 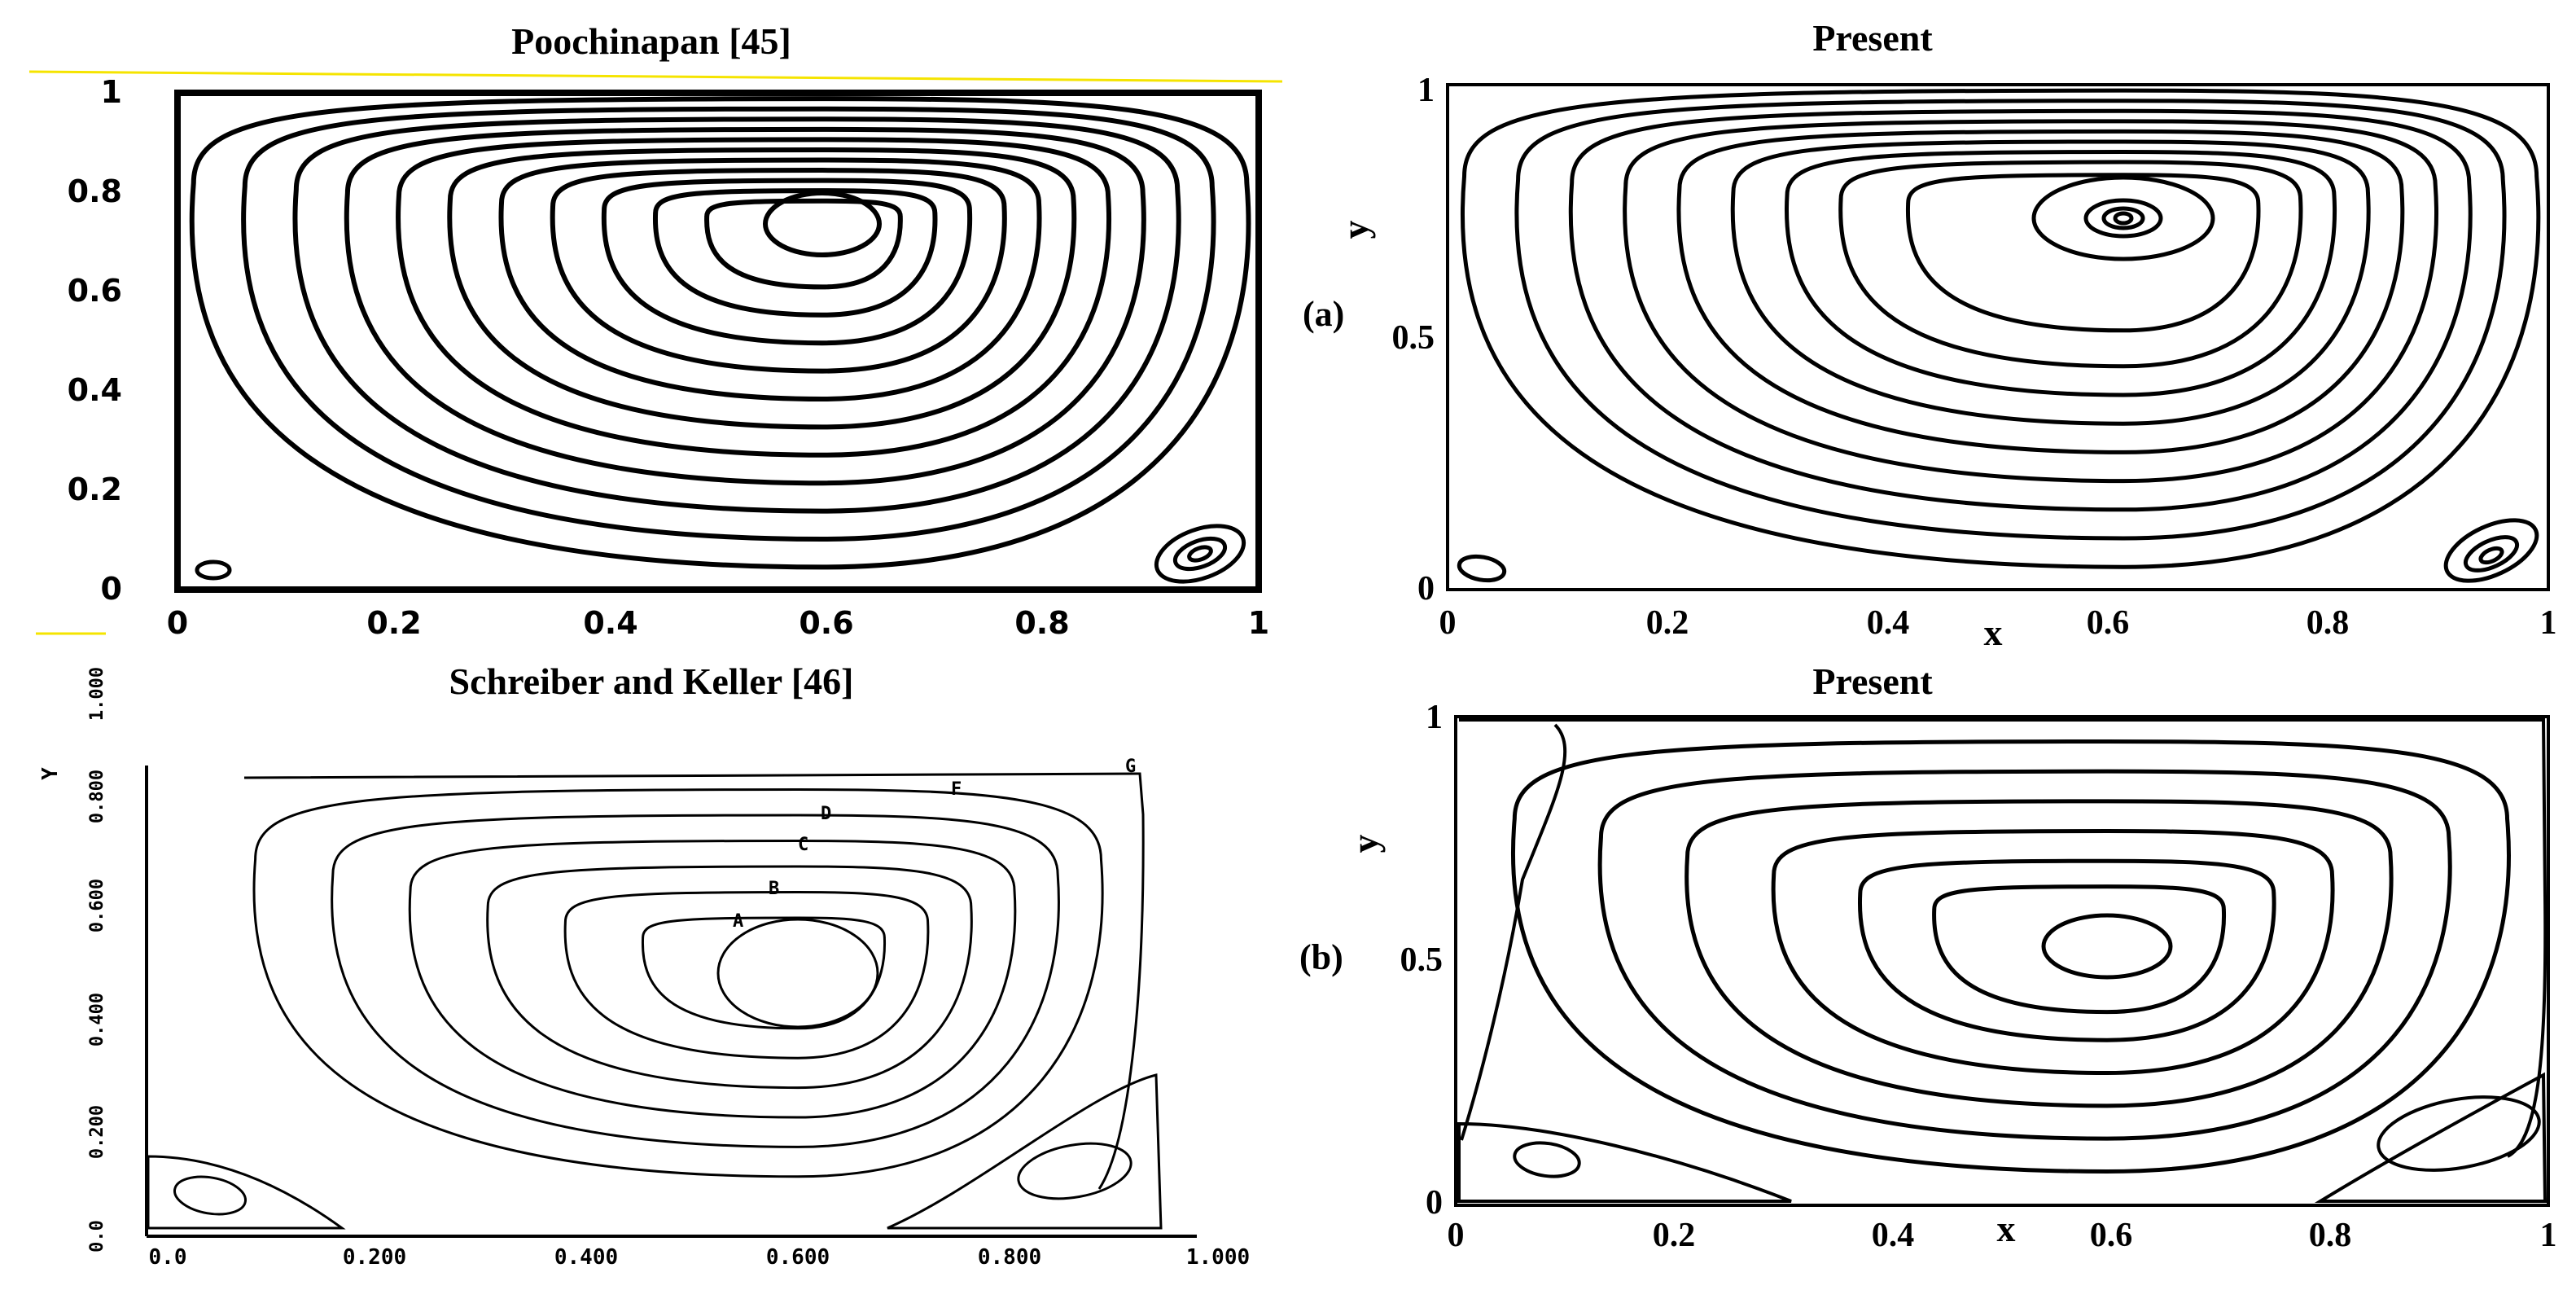 I want to click on panel-tag: (a), so click(x=1323, y=314).